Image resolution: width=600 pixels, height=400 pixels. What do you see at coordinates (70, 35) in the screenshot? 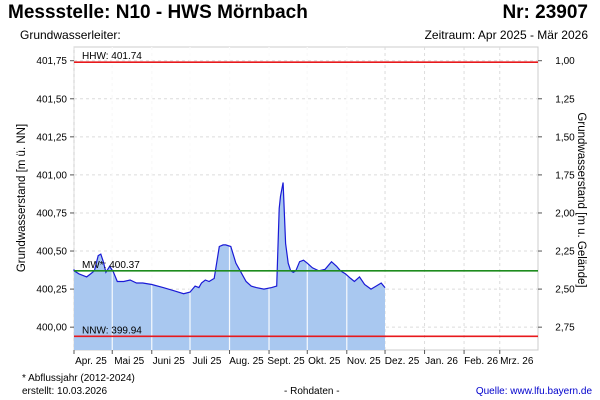
I see `aquifer-label: Grundwasserleiter:` at bounding box center [70, 35].